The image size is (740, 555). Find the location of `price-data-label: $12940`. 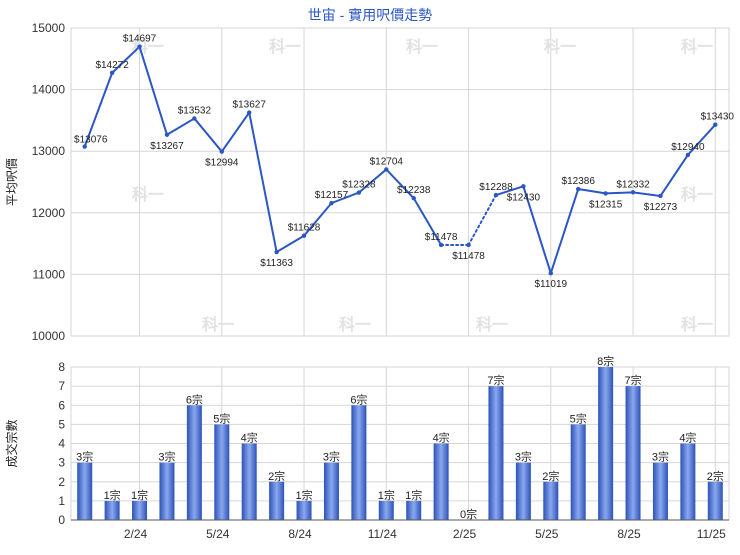

price-data-label: $12940 is located at coordinates (688, 147).